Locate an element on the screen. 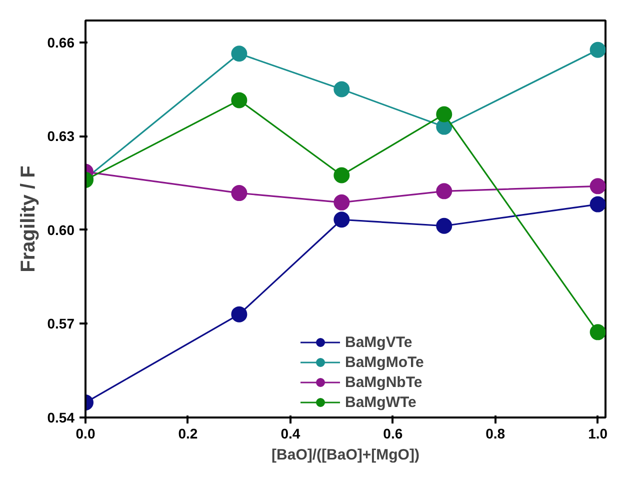 The width and height of the screenshot is (617, 477). y-tick-label: 0.54 is located at coordinates (61, 418).